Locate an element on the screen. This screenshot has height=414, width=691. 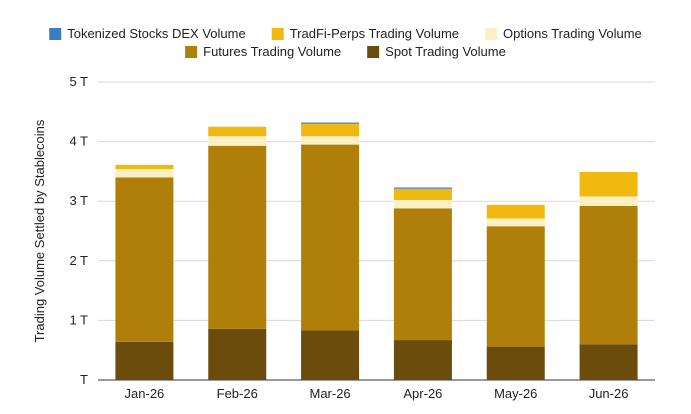
legend-item-tradfi-perps-trading-volume: TradFi-Perps Trading Volume is located at coordinates (365, 33).